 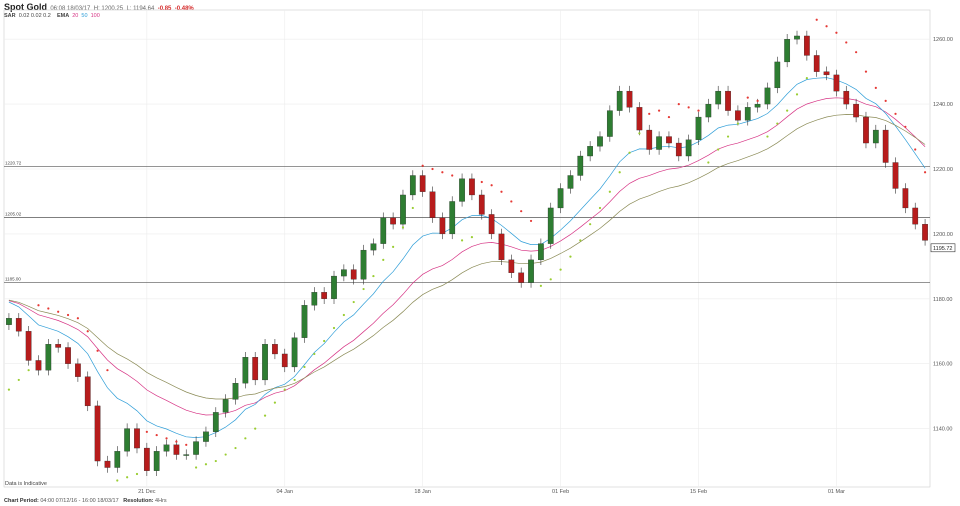 What do you see at coordinates (52, 16) in the screenshot?
I see `indicator-legend: SAR 0.02 0.02 0.2 EMA 20 50 100` at bounding box center [52, 16].